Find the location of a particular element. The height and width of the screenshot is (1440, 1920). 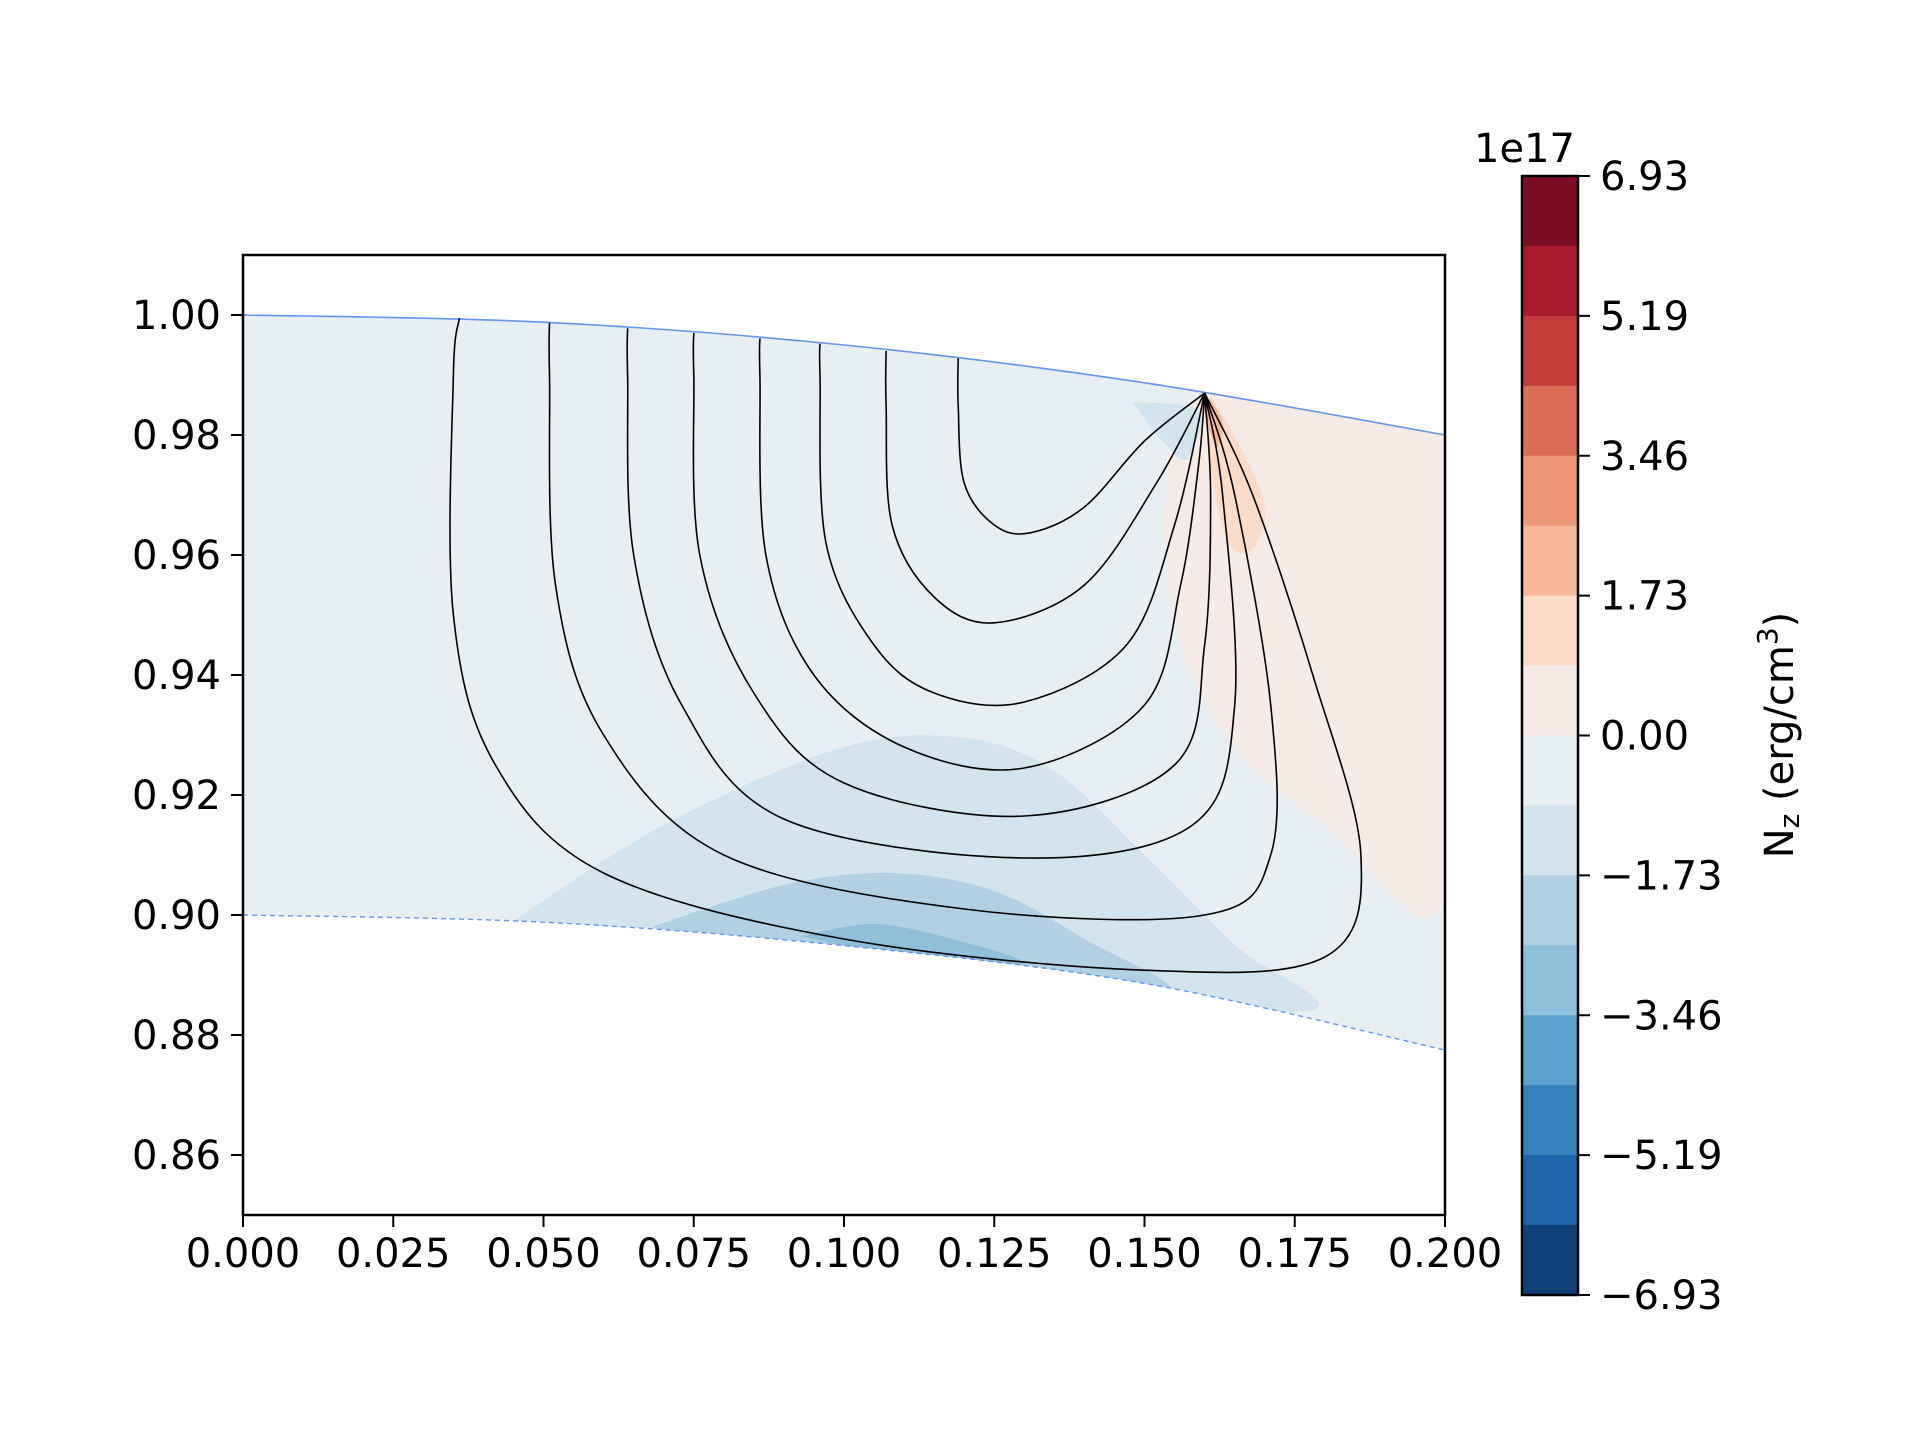

colorbar-offset-text: 1e17 is located at coordinates (1524, 149).